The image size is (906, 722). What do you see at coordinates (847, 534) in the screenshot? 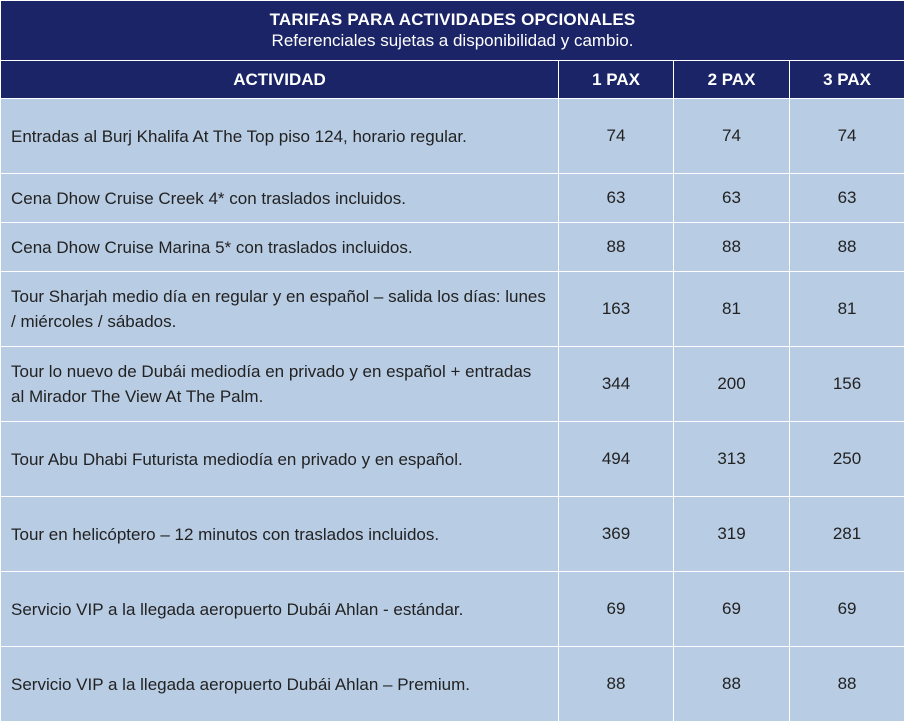
I see `price-3-pax: 281` at bounding box center [847, 534].